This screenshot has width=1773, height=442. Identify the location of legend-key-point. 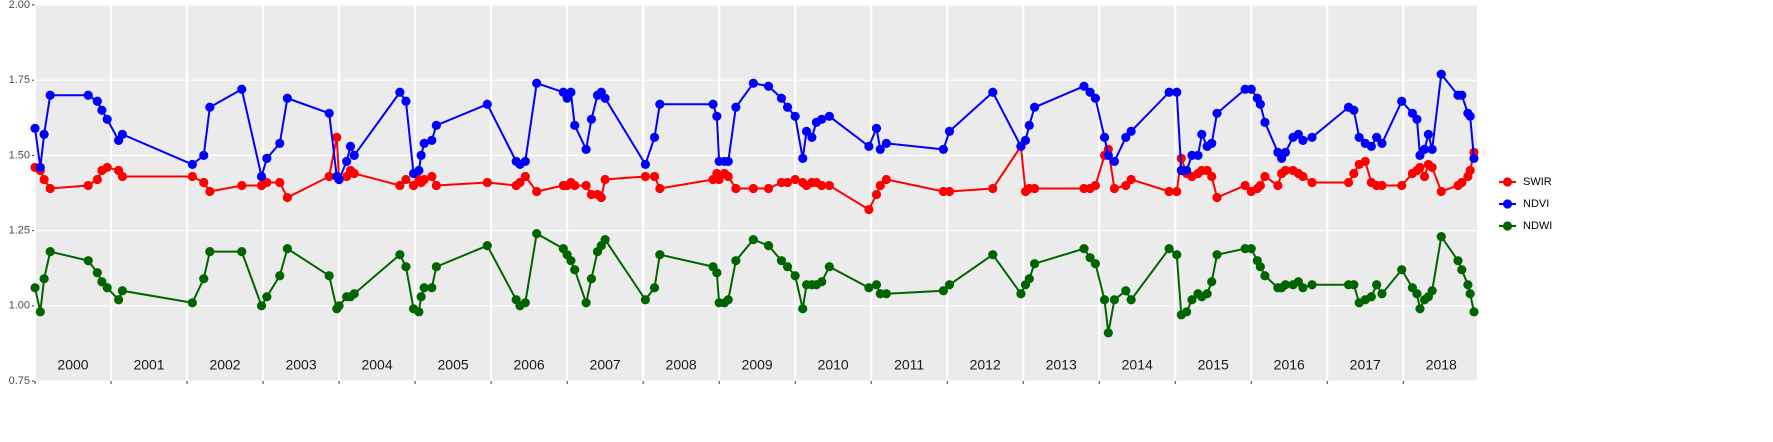
(1507, 204).